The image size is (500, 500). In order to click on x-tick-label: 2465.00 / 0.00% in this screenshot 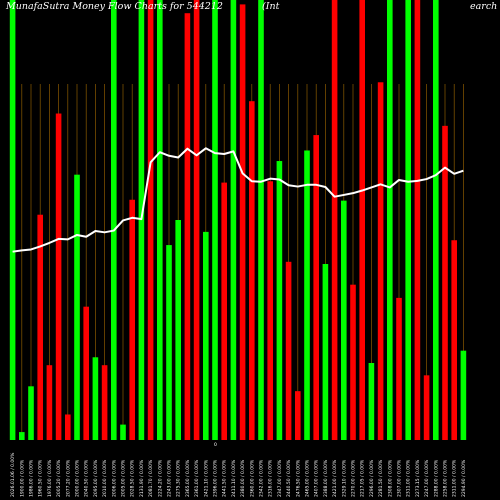, I will do `click(308, 478)`.